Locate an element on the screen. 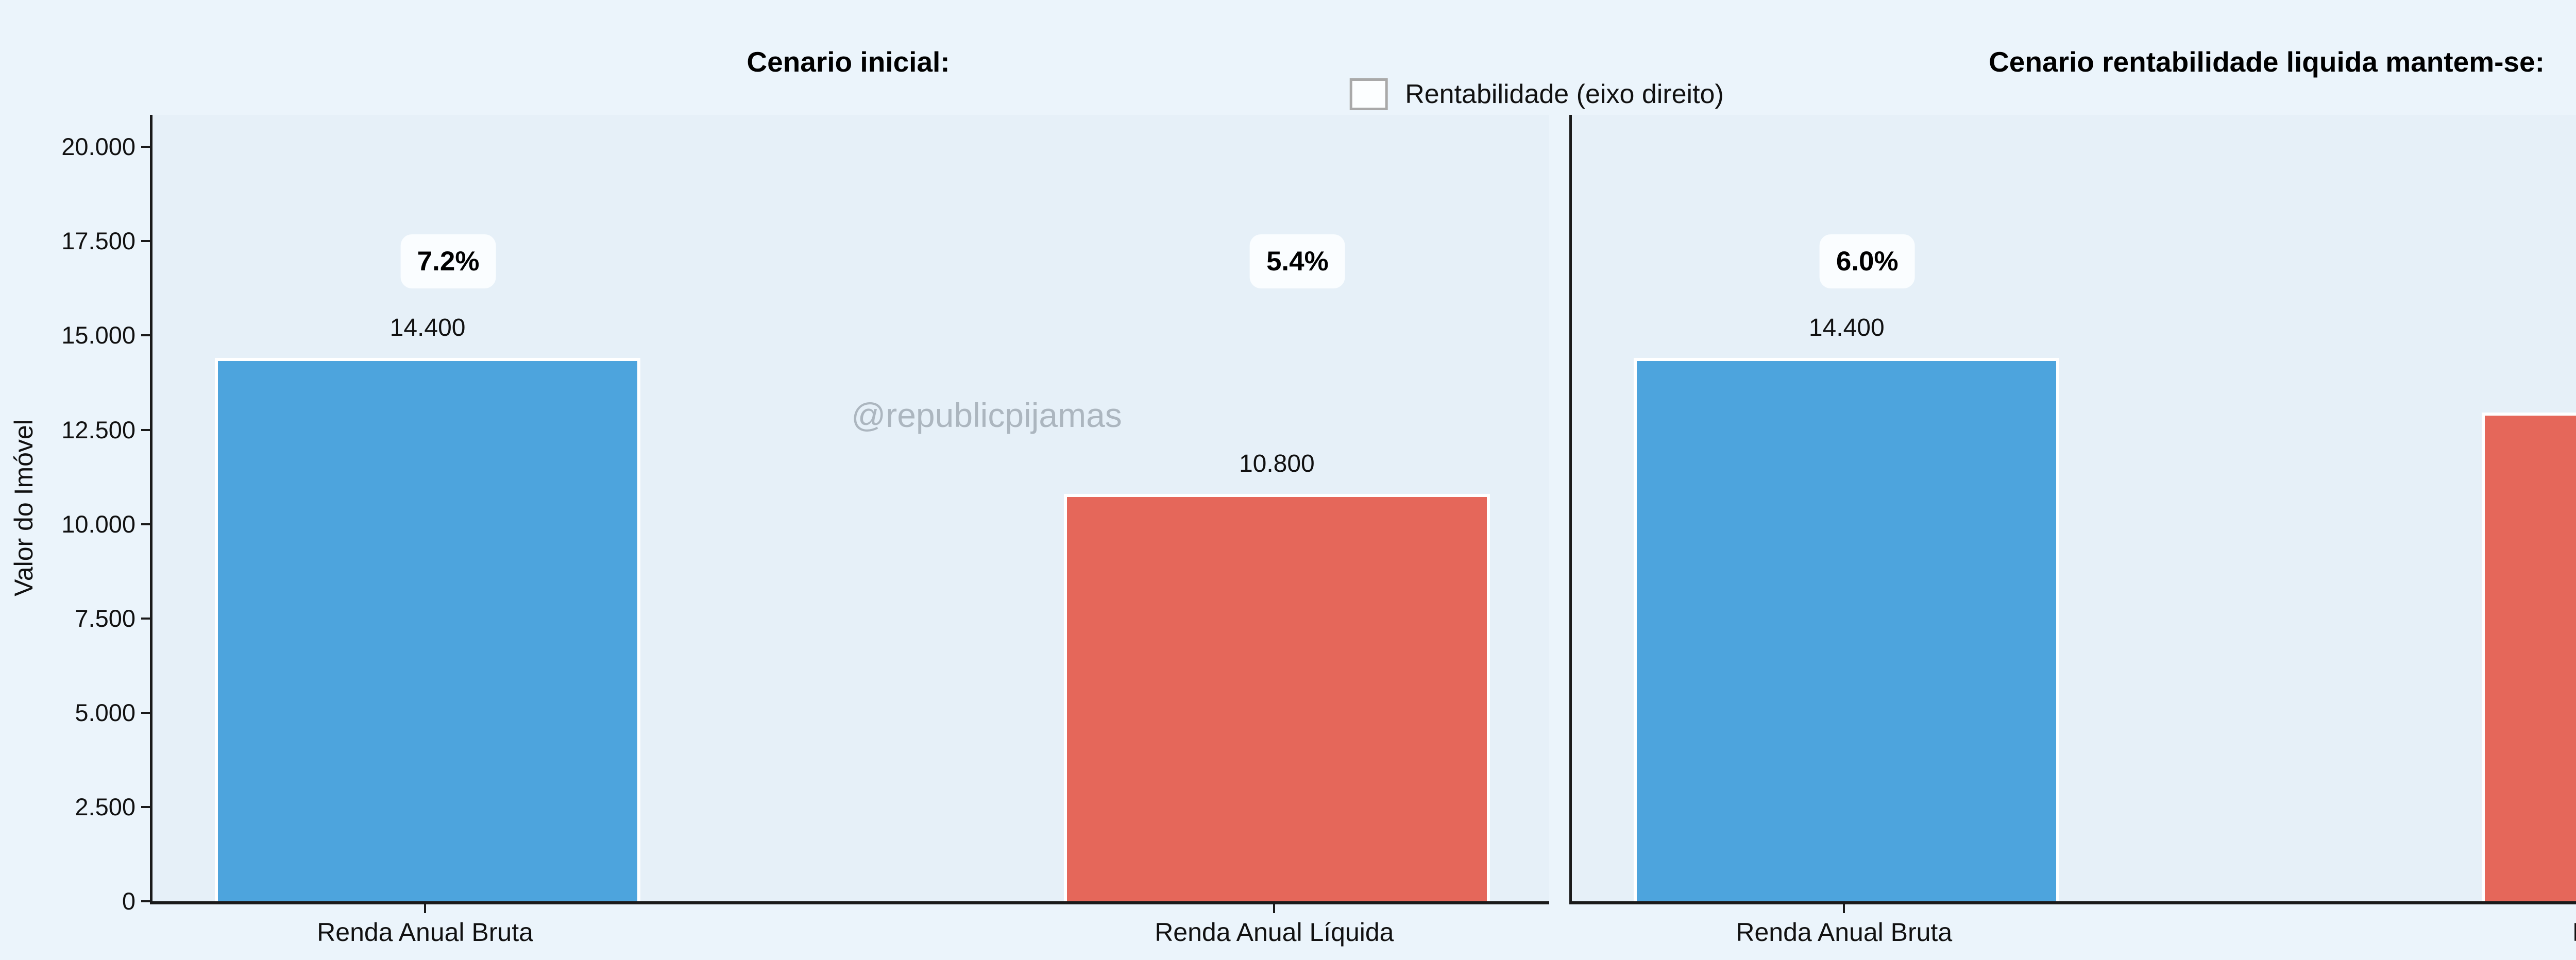  left-y-tick-label: 2.500 is located at coordinates (105, 806).